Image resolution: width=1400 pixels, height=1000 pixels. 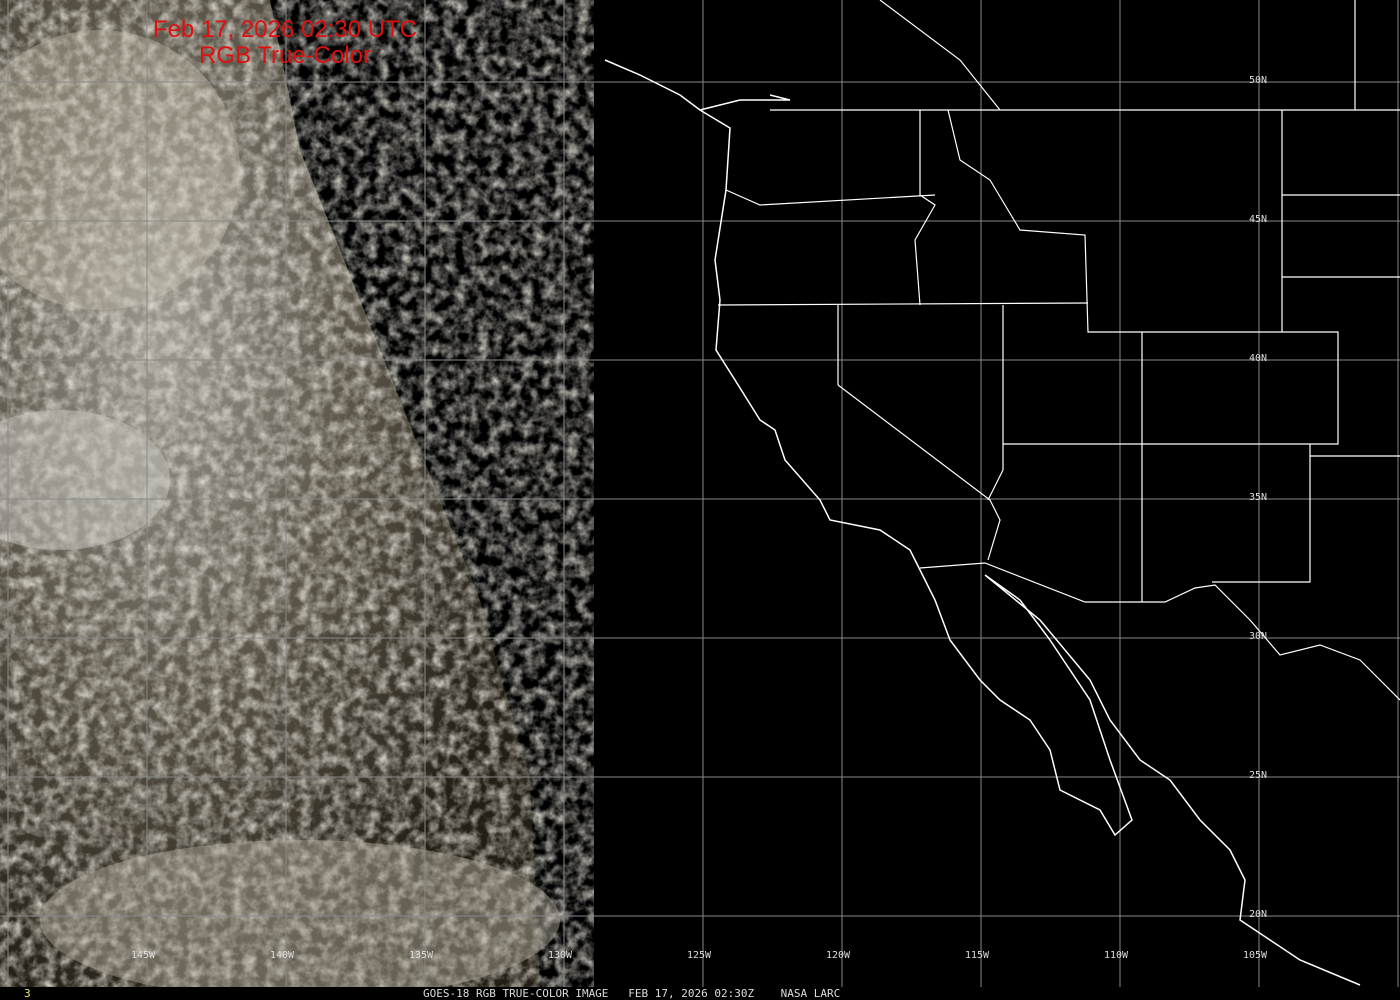 What do you see at coordinates (1258, 358) in the screenshot?
I see `lat-label: 40N` at bounding box center [1258, 358].